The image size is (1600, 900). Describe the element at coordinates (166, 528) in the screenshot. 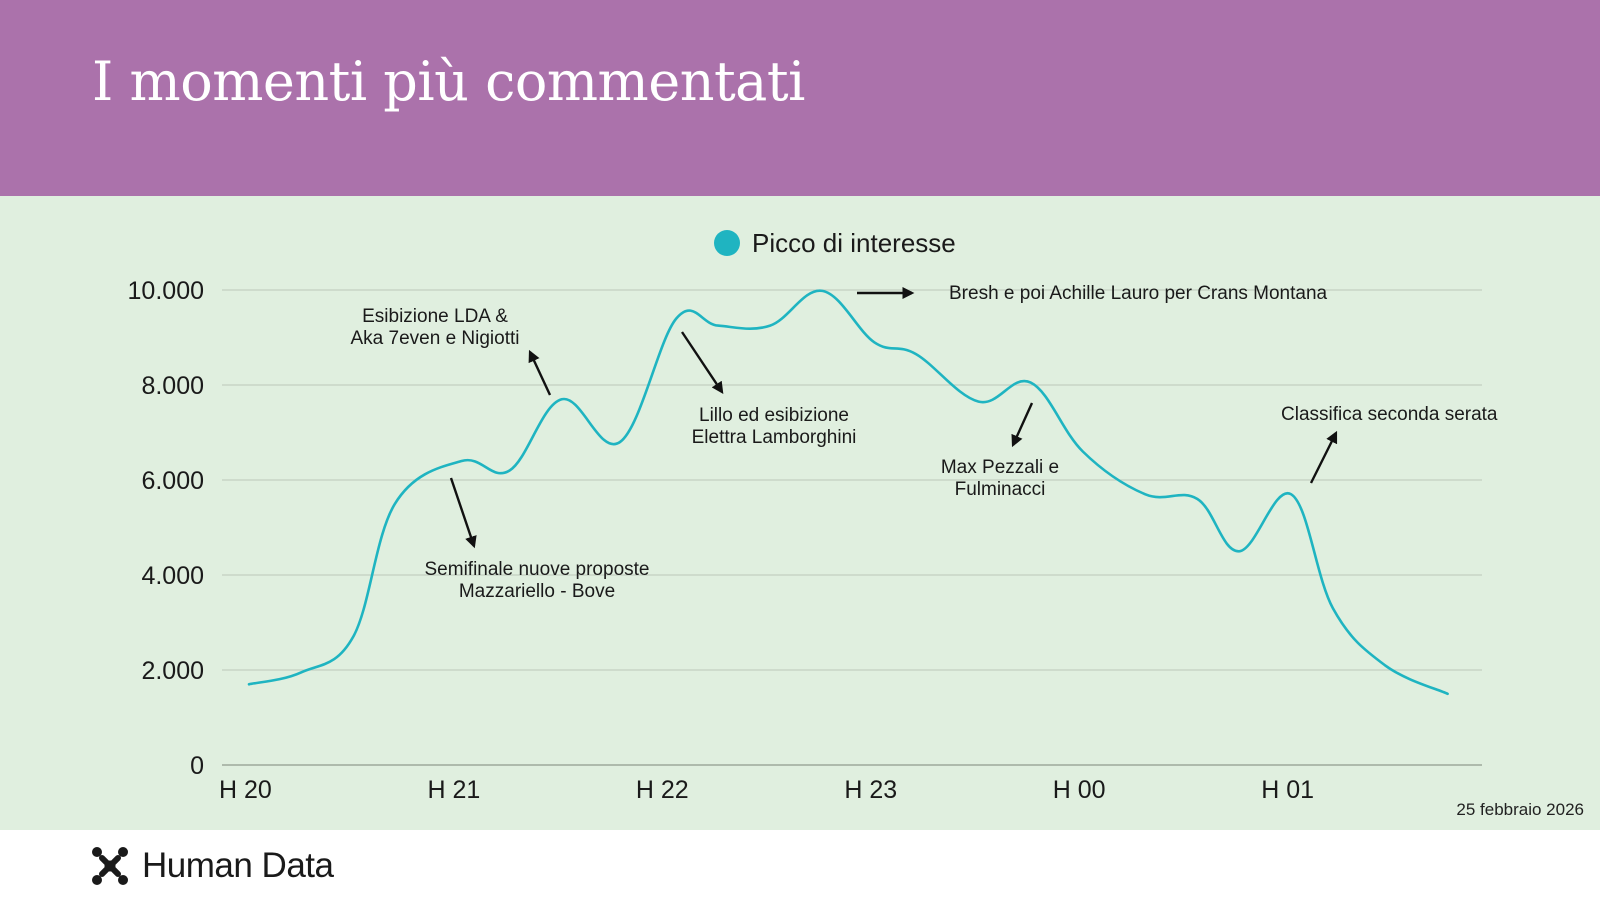

I see `y-axis-ticks: 0 2.000 4.000 6.000 8.000 10.000` at that location.